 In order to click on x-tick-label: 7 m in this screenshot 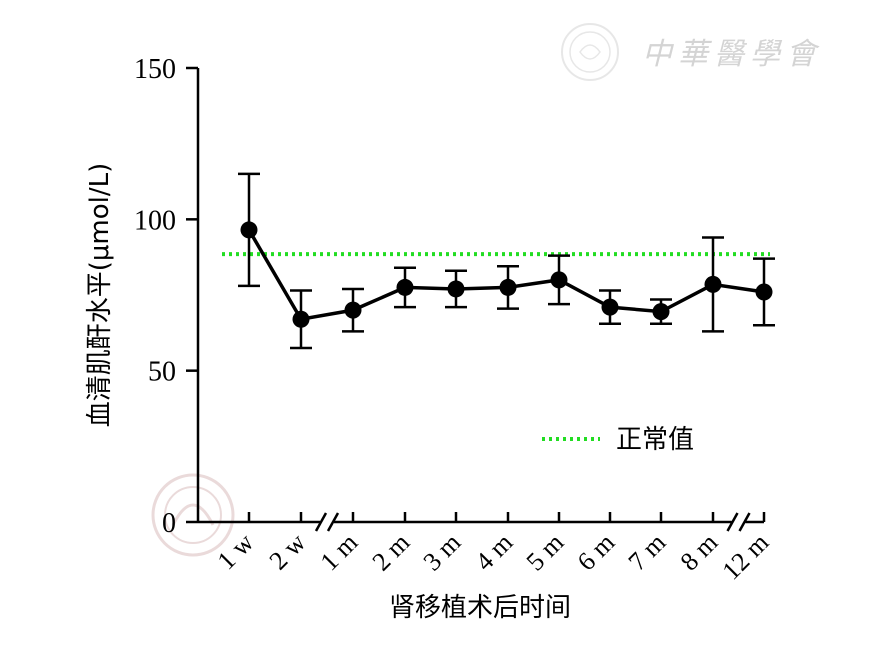, I will do `click(647, 552)`.